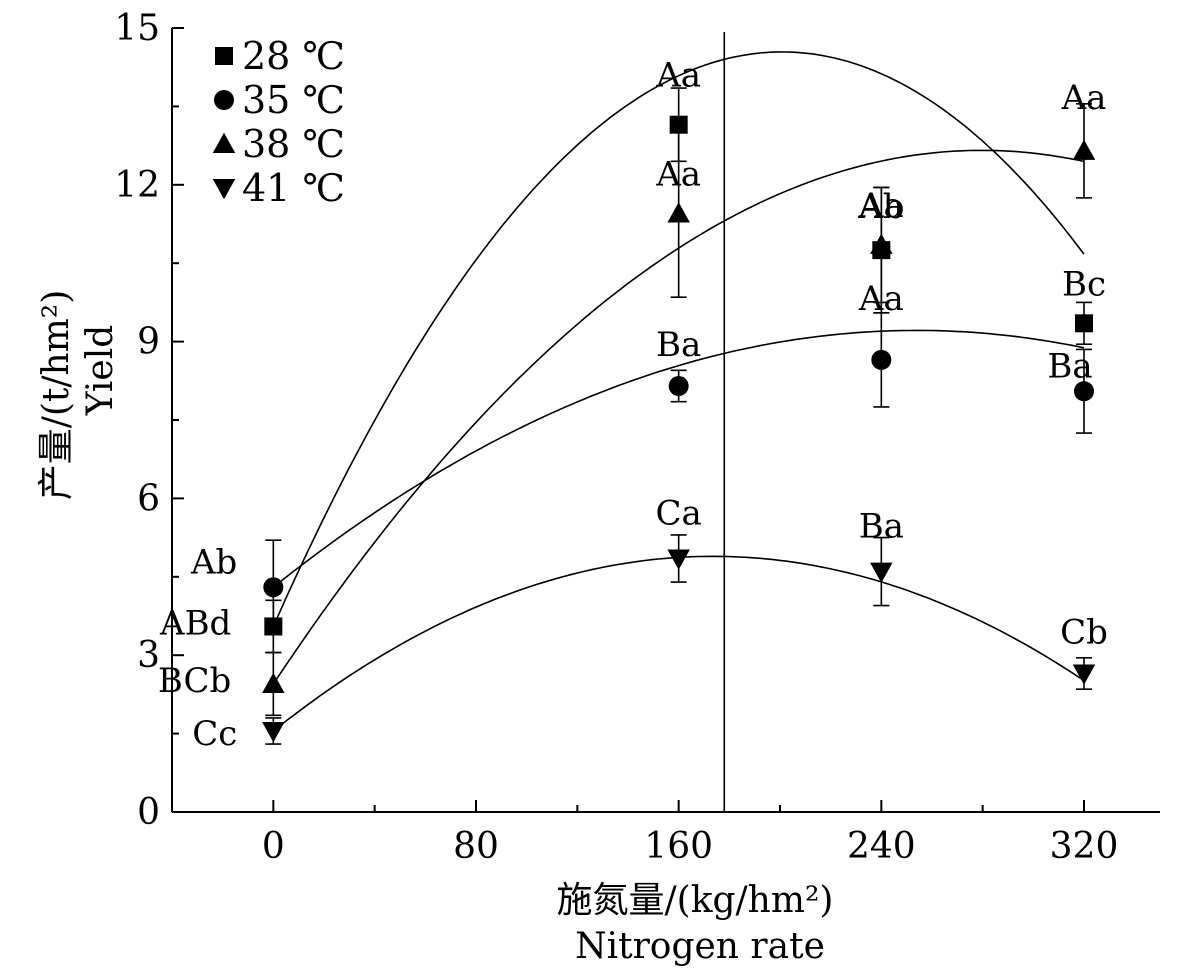 The width and height of the screenshot is (1200, 977). What do you see at coordinates (881, 846) in the screenshot?
I see `x-tick-label: 240` at bounding box center [881, 846].